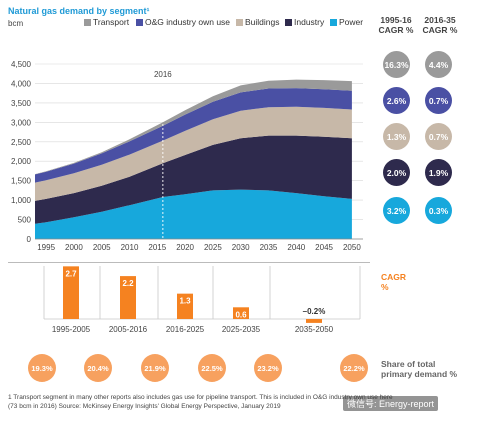  Describe the element at coordinates (396, 172) in the screenshot. I see `cagr-circle-1995-2016: 2.0%` at that location.